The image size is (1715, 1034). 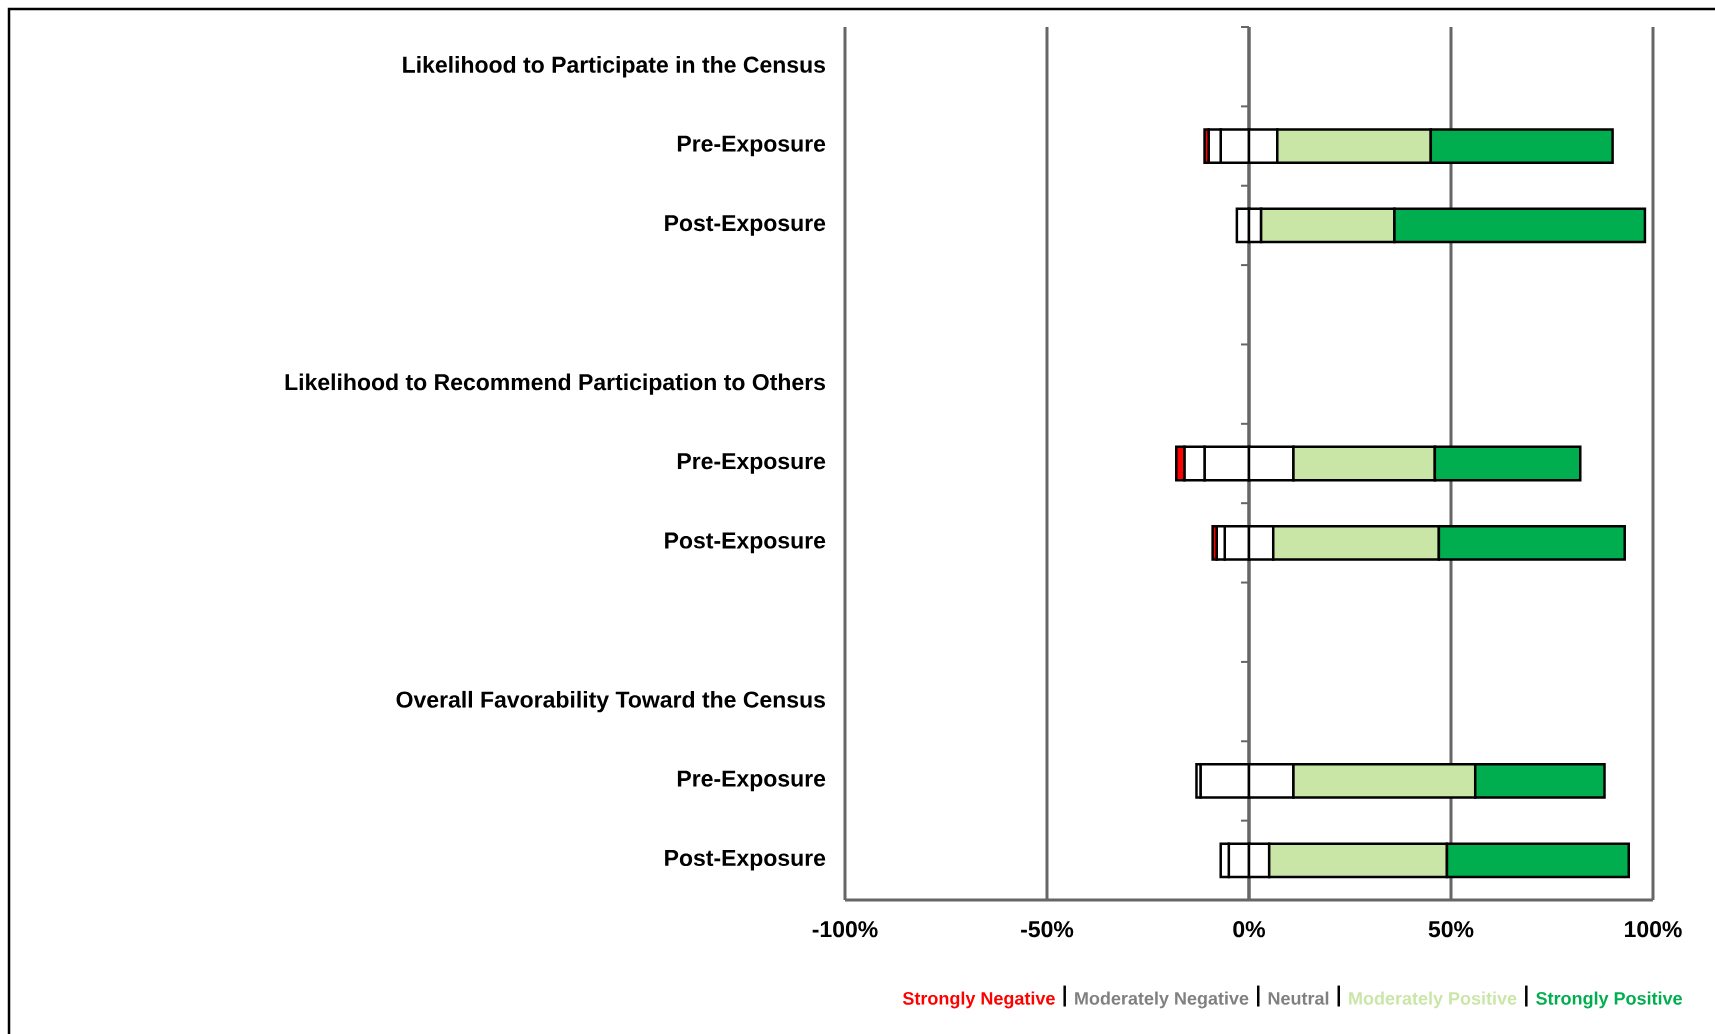 What do you see at coordinates (1298, 998) in the screenshot?
I see `legend-label: Neutral` at bounding box center [1298, 998].